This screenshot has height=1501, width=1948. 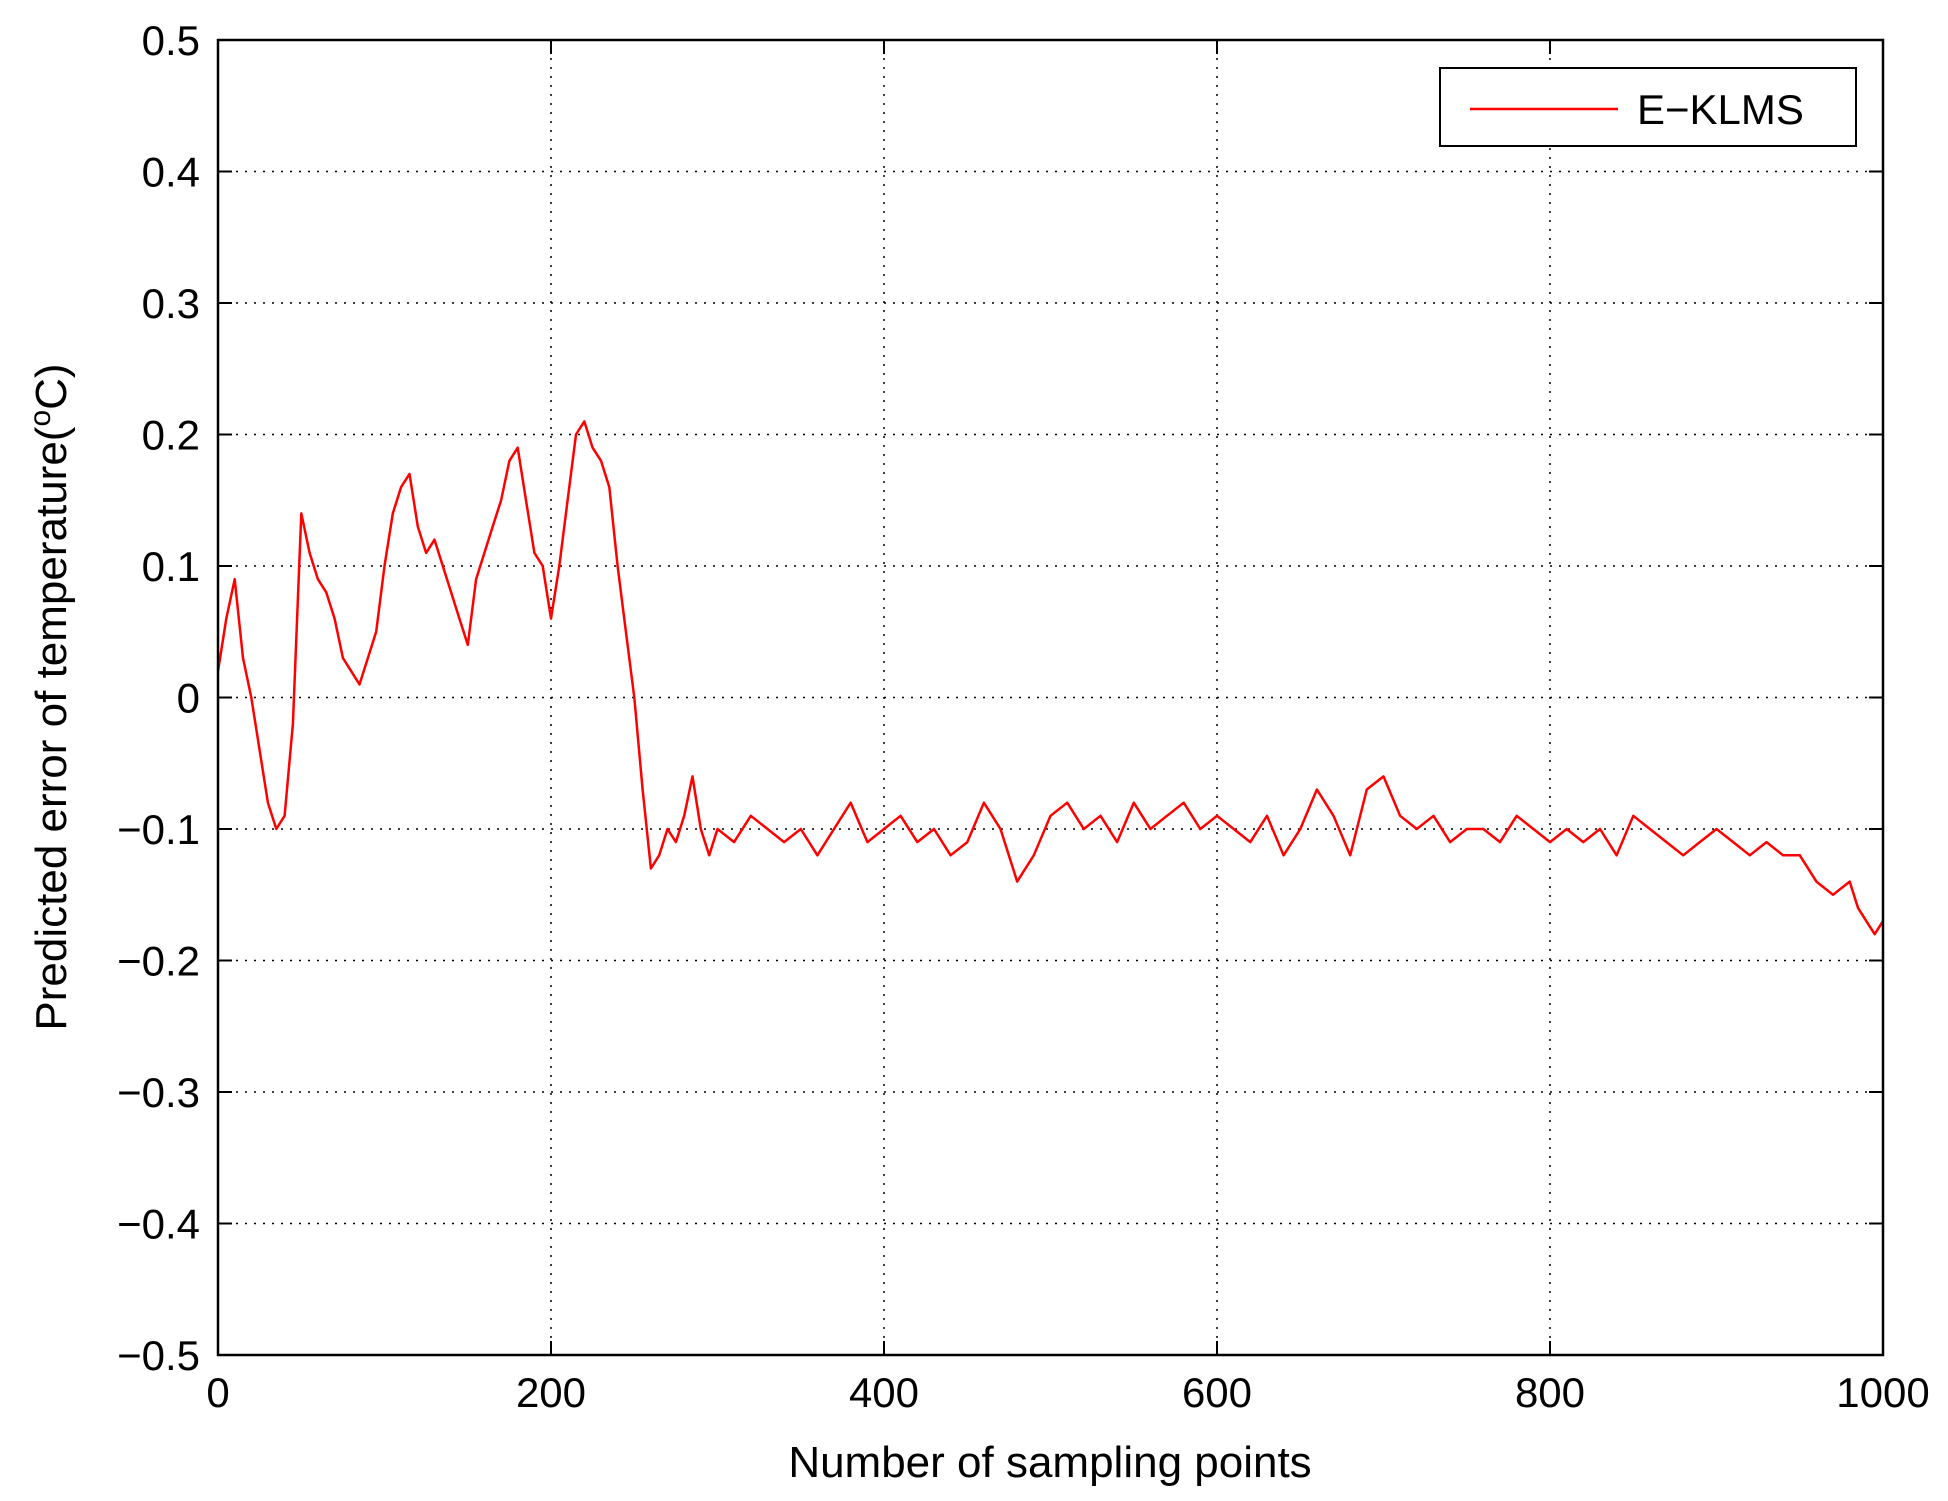 What do you see at coordinates (51, 386) in the screenshot?
I see `y-axis-title-unit: C)` at bounding box center [51, 386].